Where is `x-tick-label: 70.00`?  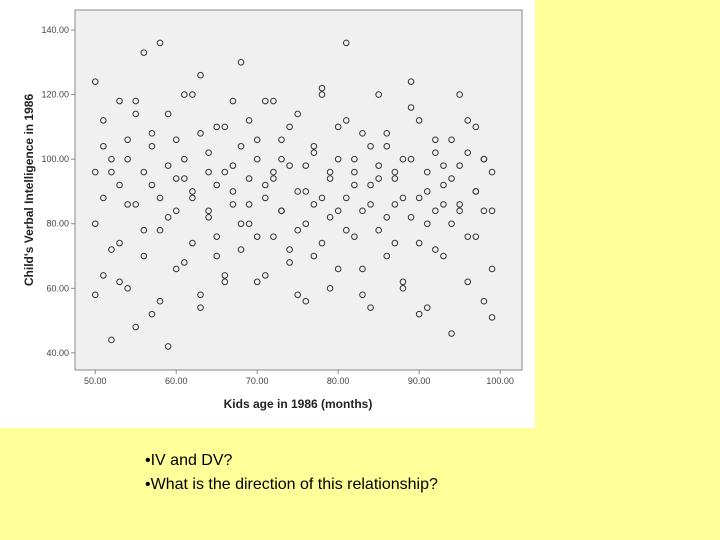
x-tick-label: 70.00 is located at coordinates (257, 381).